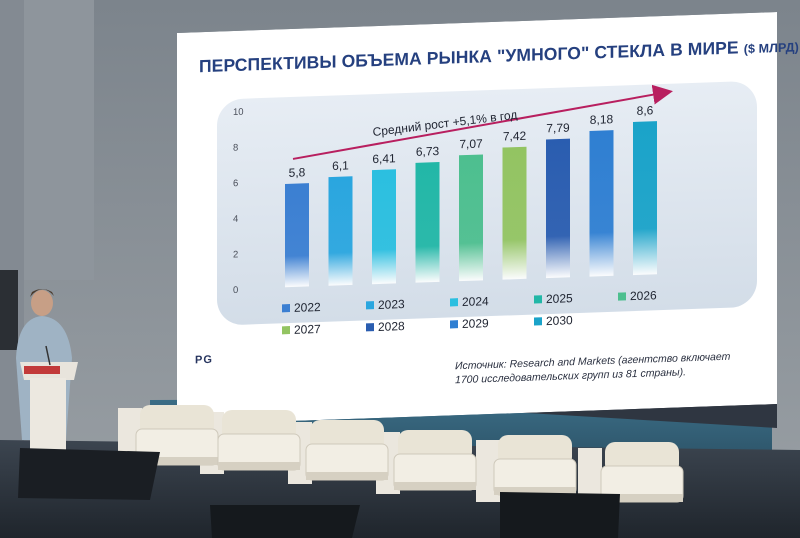  Describe the element at coordinates (286, 308) in the screenshot. I see `legend-swatch-2022` at that location.